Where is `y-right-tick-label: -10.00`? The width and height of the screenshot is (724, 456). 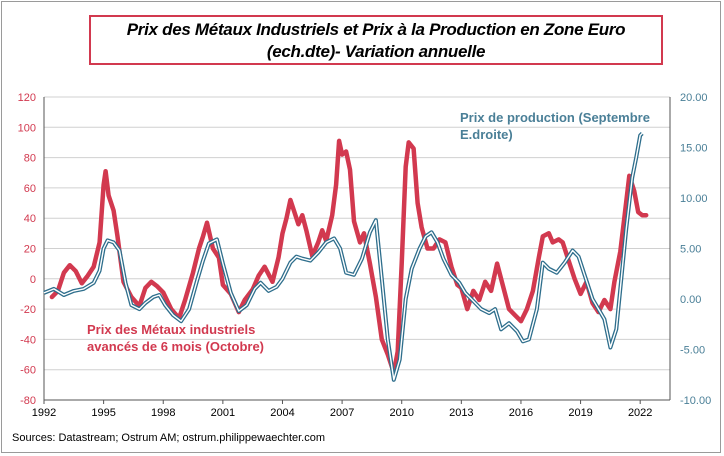
y-right-tick-label: -10.00 is located at coordinates (695, 401).